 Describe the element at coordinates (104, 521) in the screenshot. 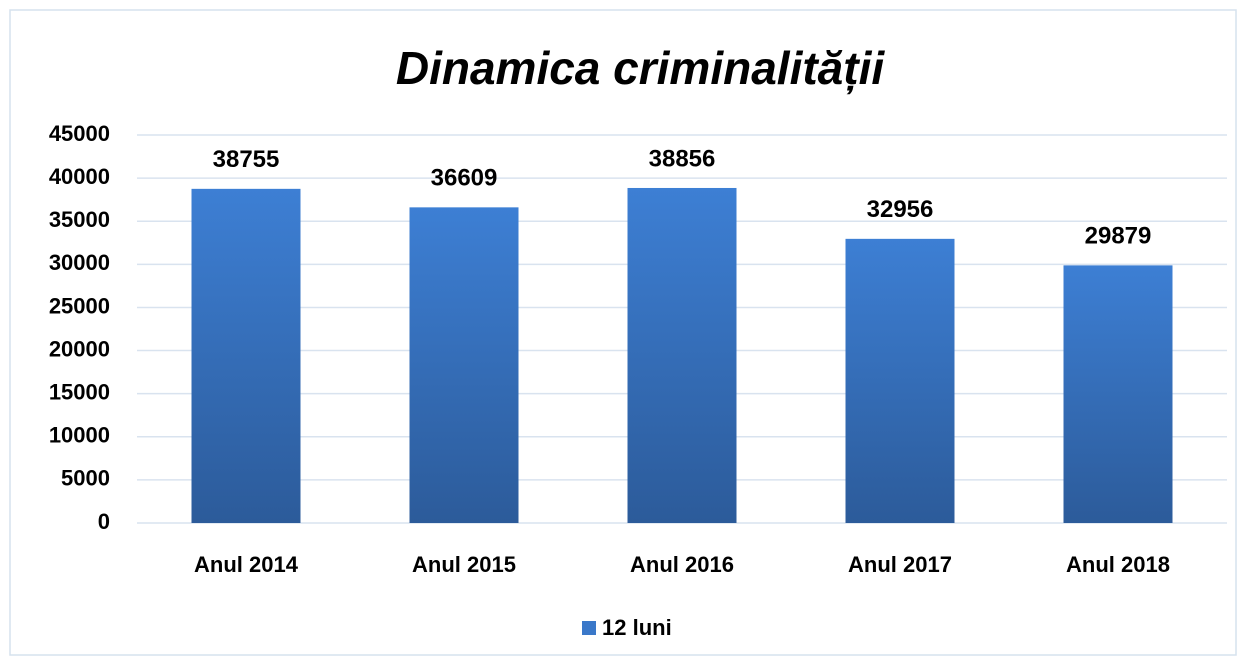

I see `y-tick-label: 0` at that location.